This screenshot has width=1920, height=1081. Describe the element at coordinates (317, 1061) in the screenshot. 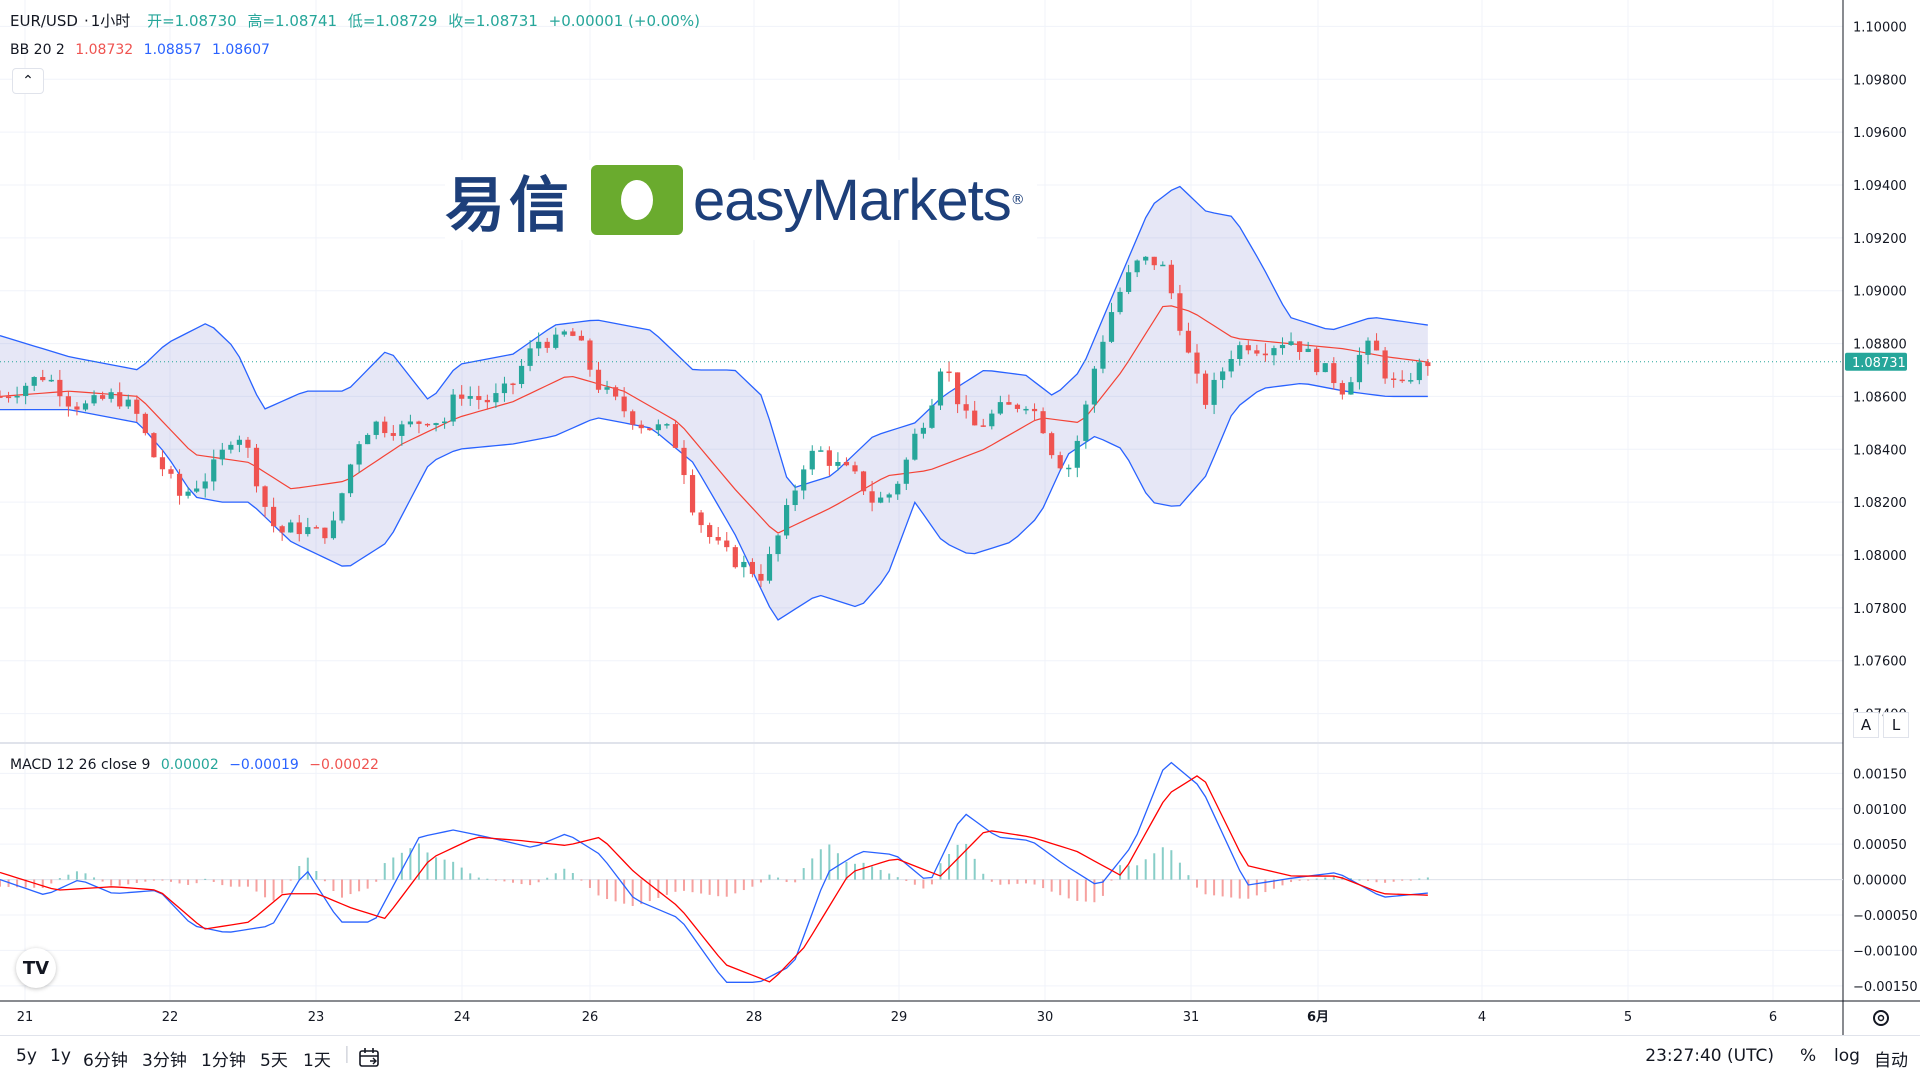

I see `range-1d-button: 1天` at that location.